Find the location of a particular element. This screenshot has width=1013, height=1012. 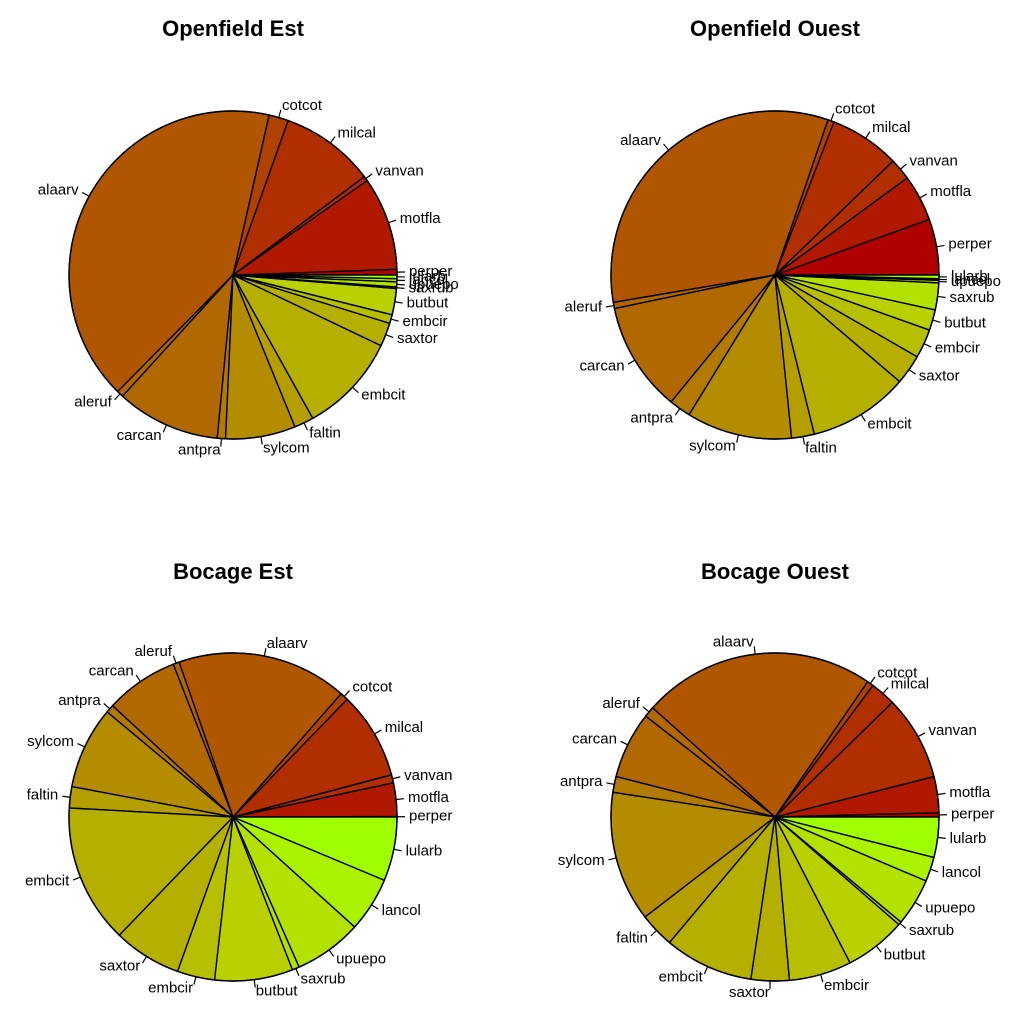

chart-title: Bocage Ouest is located at coordinates (775, 571).